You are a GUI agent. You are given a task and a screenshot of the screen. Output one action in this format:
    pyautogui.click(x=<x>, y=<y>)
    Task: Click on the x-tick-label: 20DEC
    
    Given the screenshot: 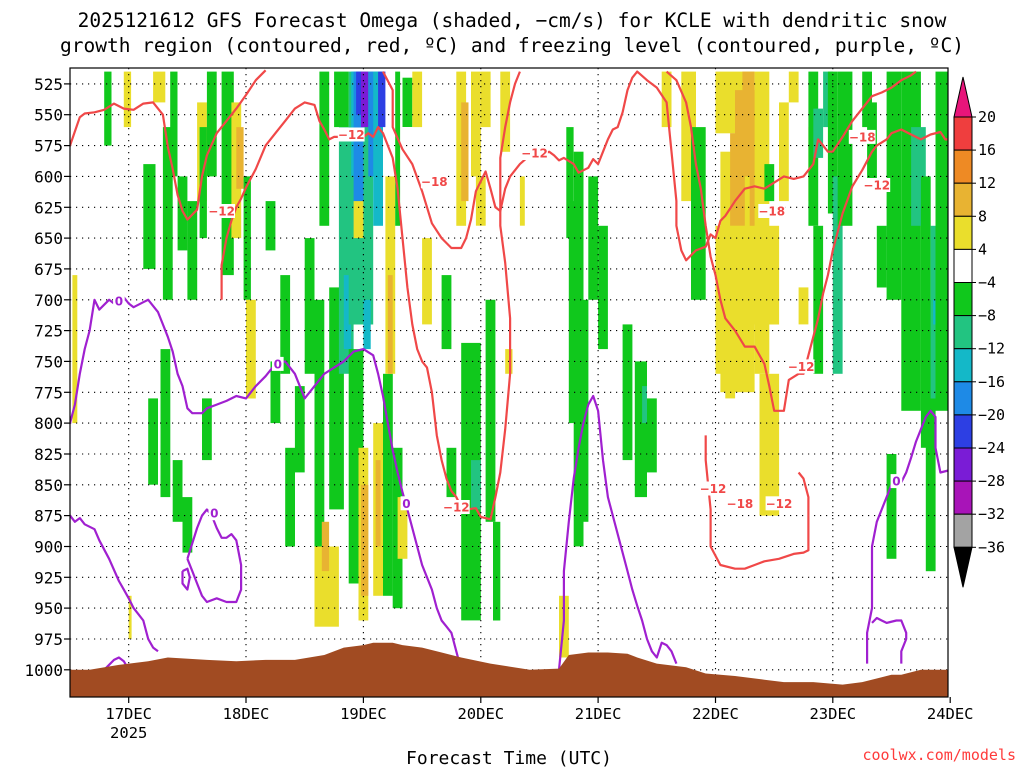 What is the action you would take?
    pyautogui.click(x=480, y=714)
    